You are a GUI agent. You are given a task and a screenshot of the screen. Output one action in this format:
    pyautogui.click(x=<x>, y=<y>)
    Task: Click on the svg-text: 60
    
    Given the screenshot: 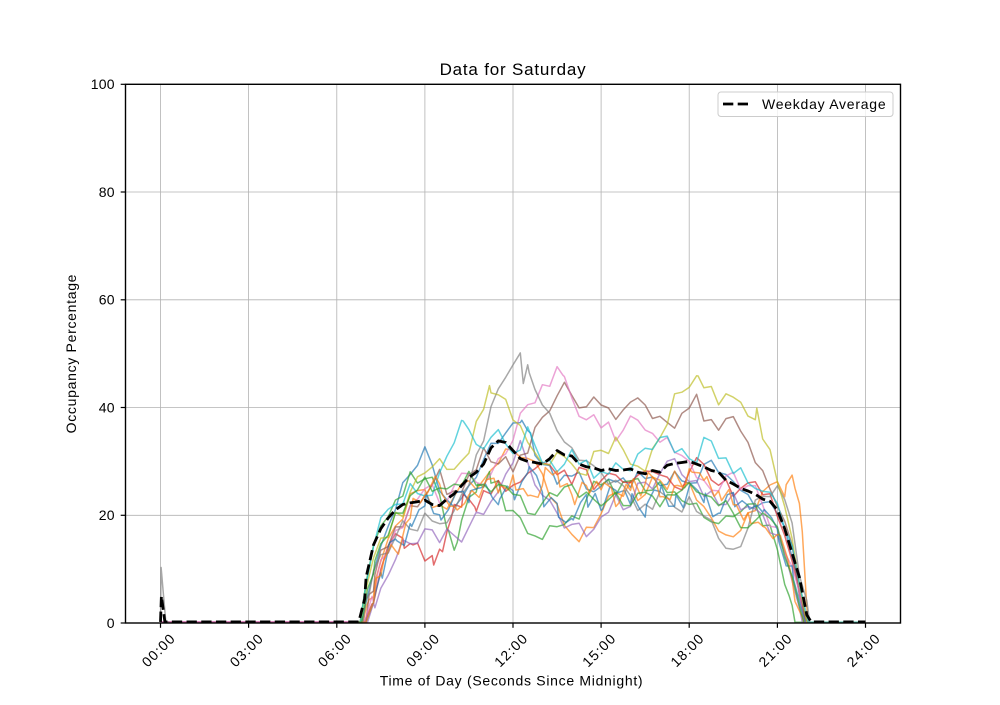 What is the action you would take?
    pyautogui.click(x=107, y=300)
    